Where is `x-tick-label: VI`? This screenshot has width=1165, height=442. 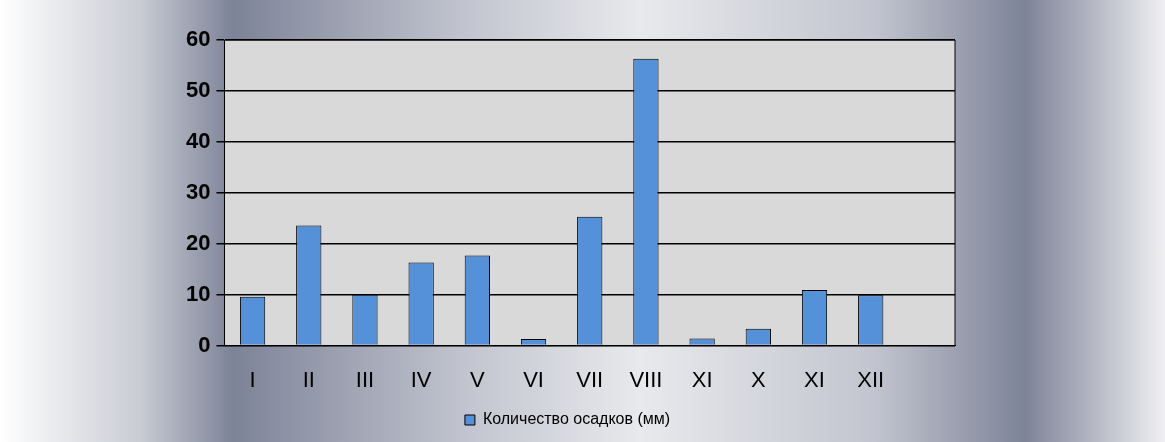
x-tick-label: VI is located at coordinates (533, 379).